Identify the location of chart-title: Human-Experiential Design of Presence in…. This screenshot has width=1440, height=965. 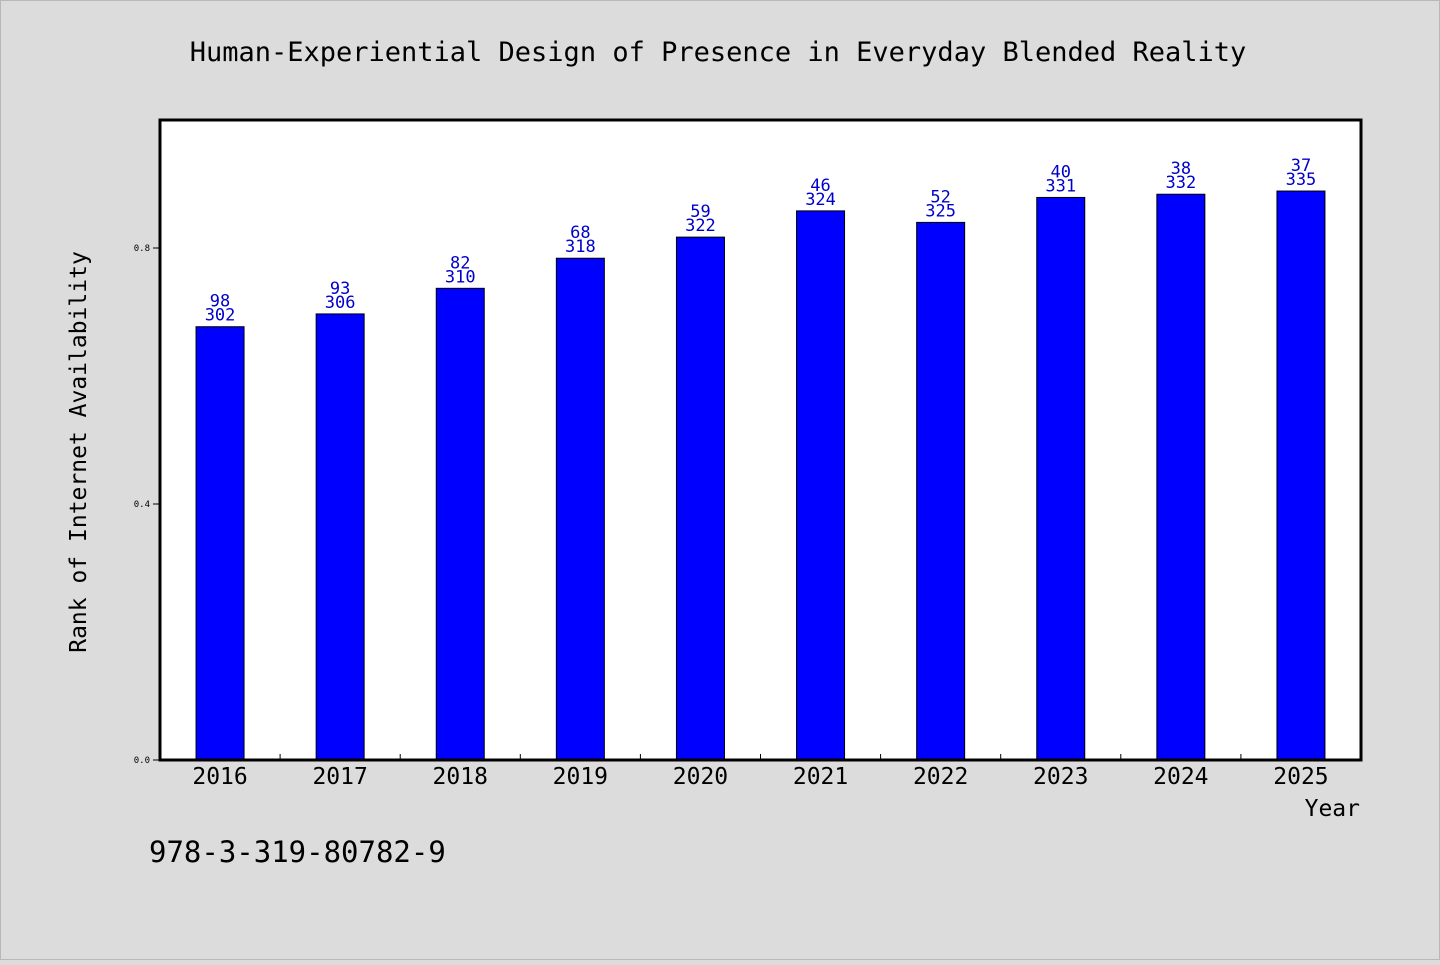
(718, 52).